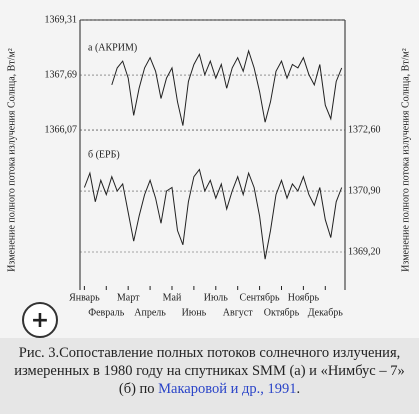 This screenshot has width=419, height=414. I want to click on annotation: б (ЕРБ), so click(104, 154).